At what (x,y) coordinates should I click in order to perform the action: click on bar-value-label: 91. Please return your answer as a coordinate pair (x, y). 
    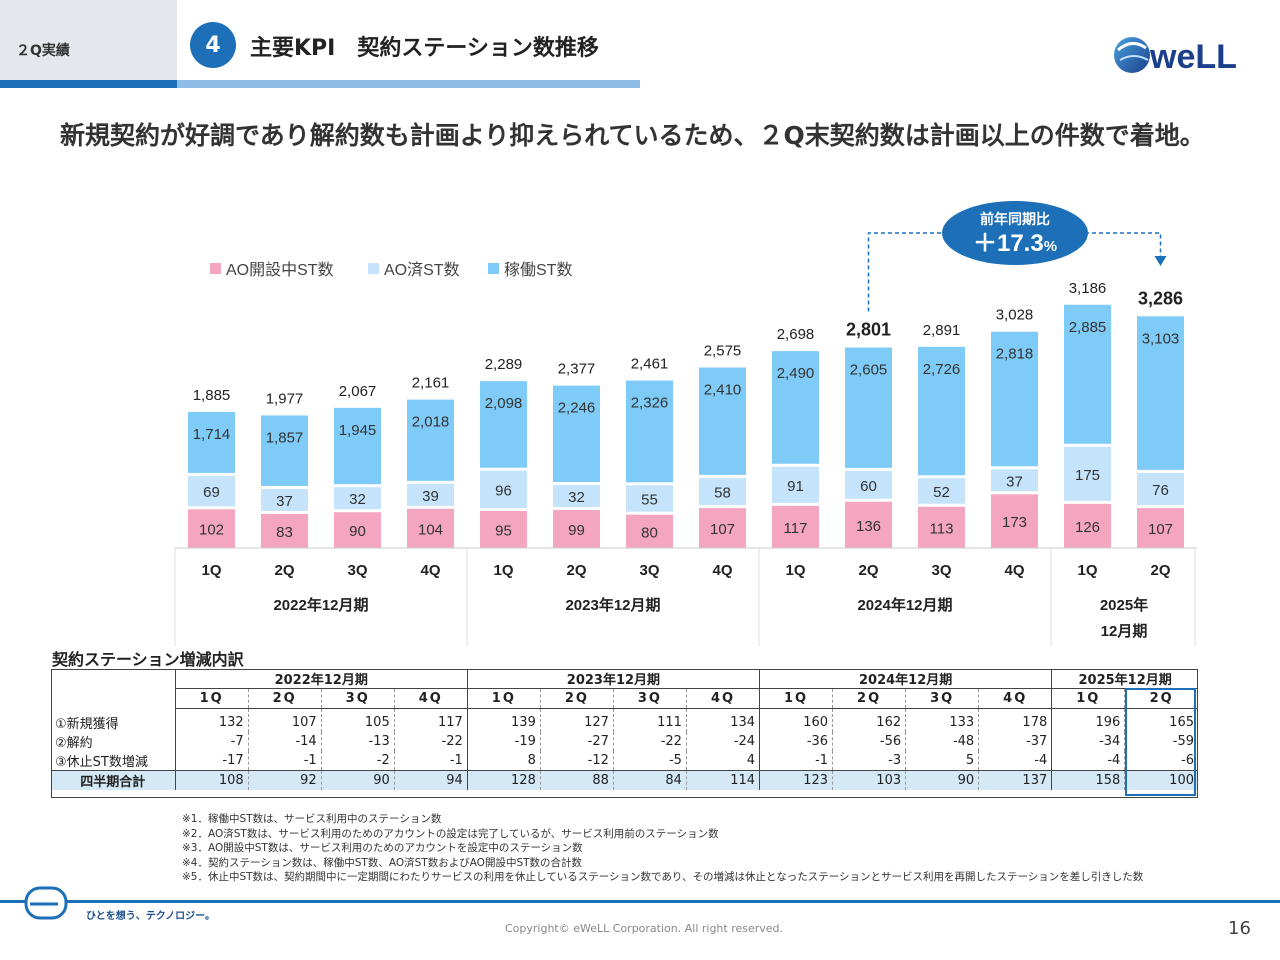
    Looking at the image, I should click on (795, 486).